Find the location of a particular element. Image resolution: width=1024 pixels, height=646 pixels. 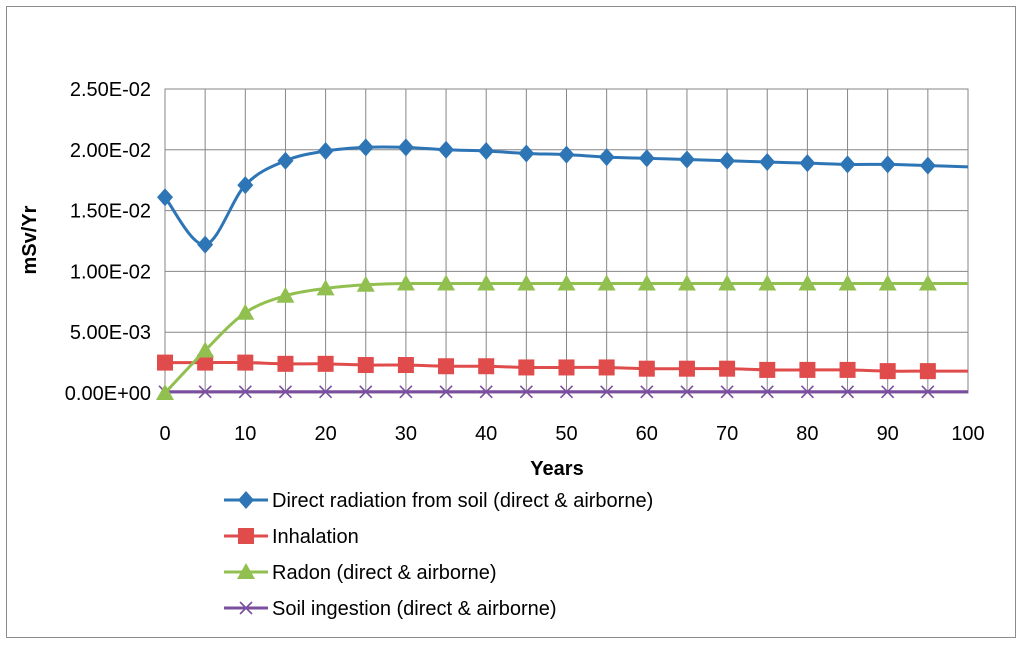

legend-item-2: Radon (direct & airborne) is located at coordinates (360, 573).